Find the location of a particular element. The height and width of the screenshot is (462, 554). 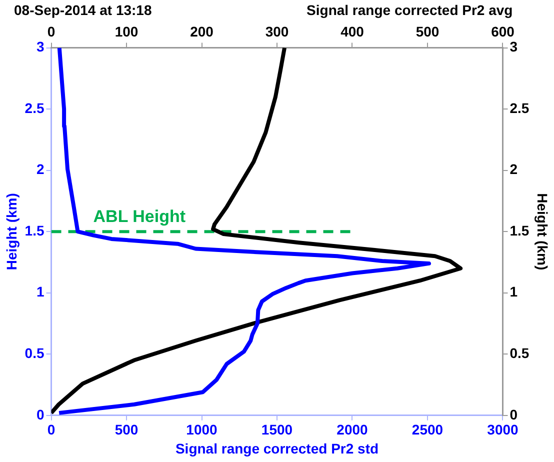

x2-tick-label: 200 is located at coordinates (202, 31).